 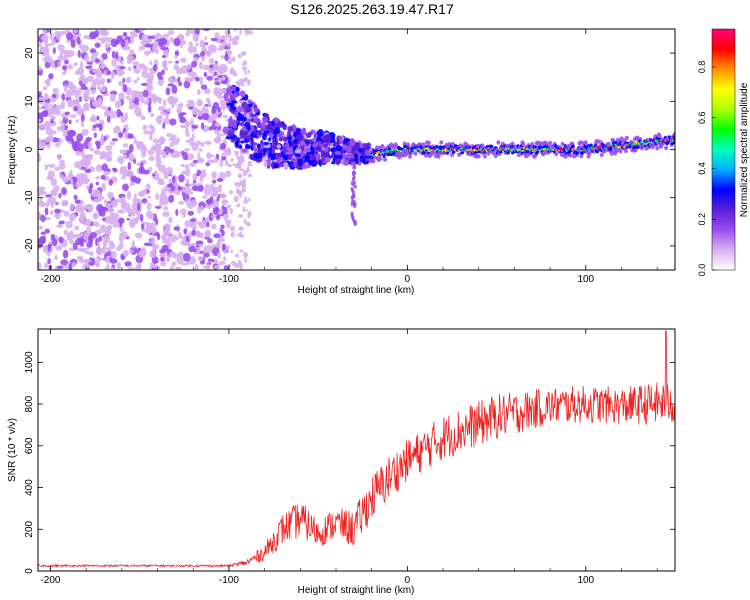 What do you see at coordinates (408, 580) in the screenshot?
I see `snr-xtick-label: 0` at bounding box center [408, 580].